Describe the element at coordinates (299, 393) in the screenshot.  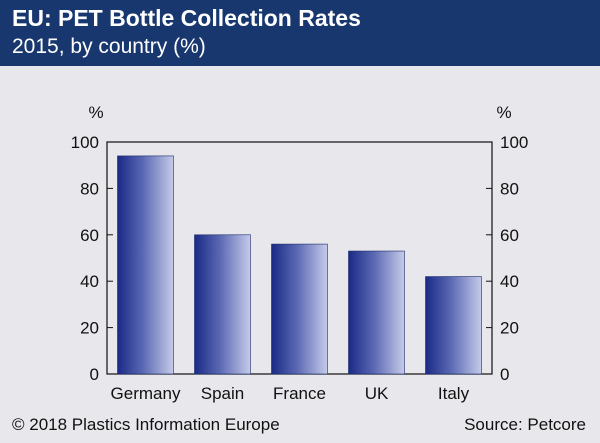
I see `category-label: France` at that location.